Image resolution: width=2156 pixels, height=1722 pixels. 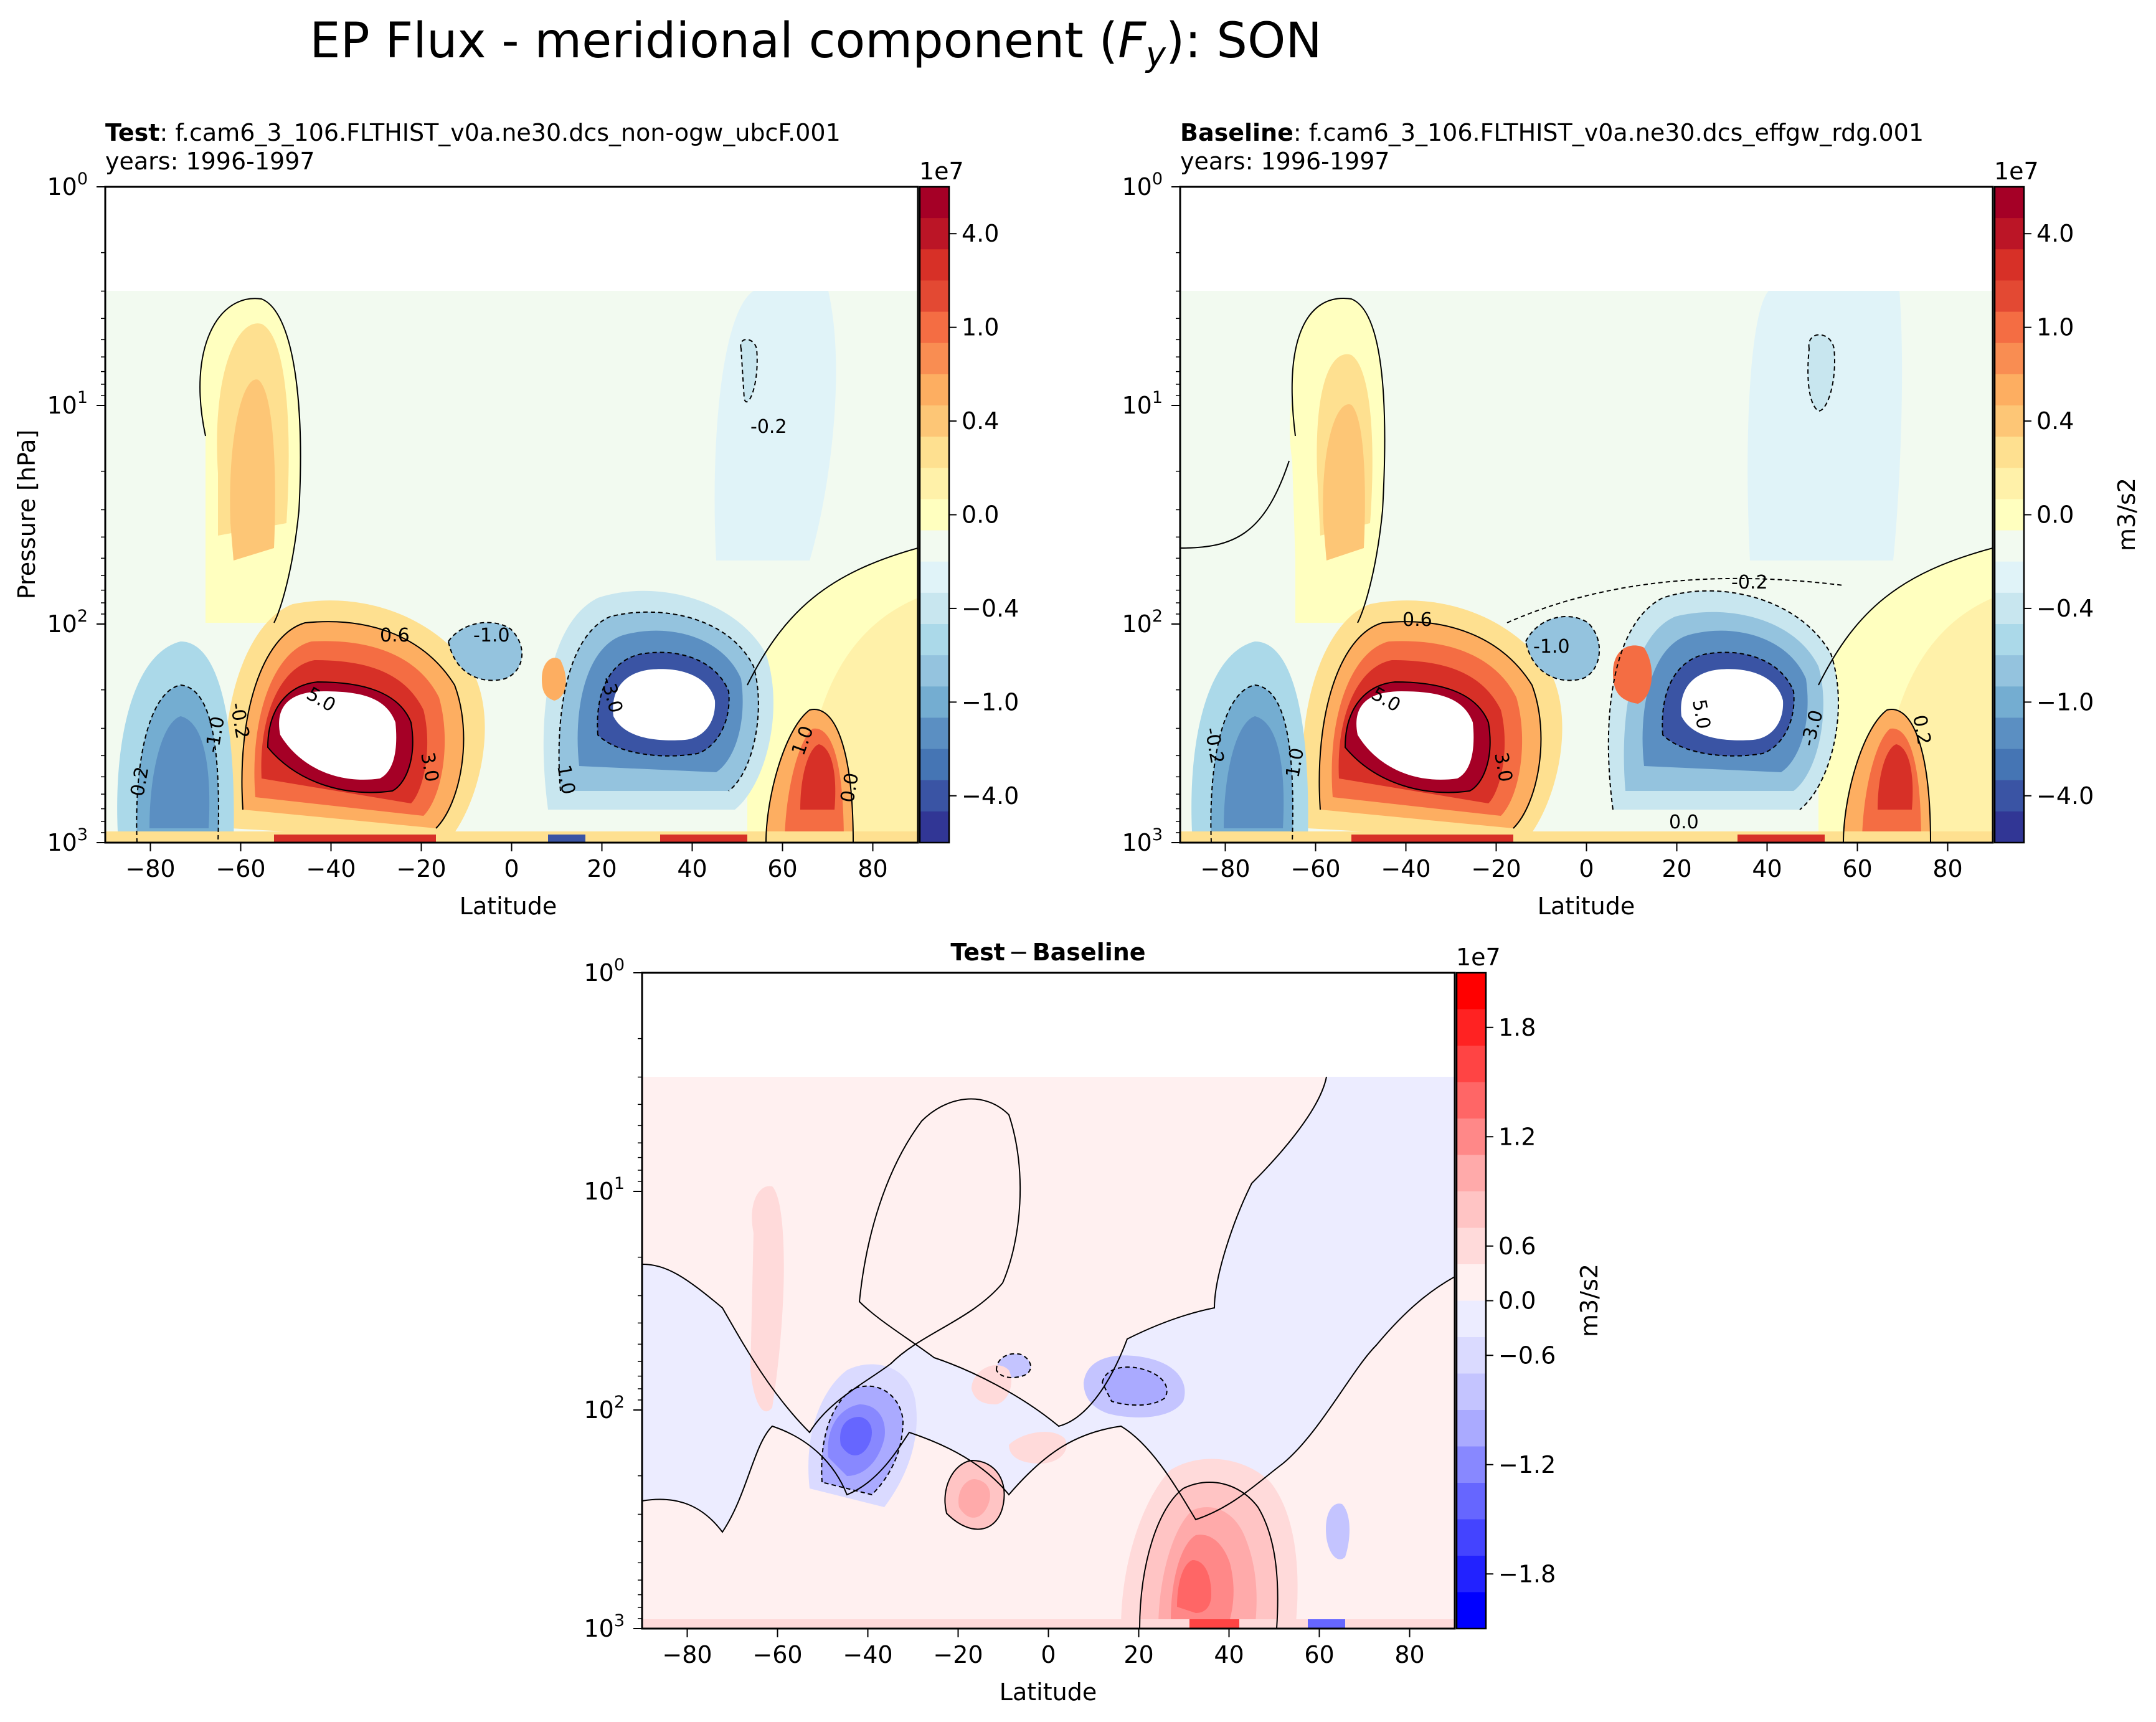 What do you see at coordinates (1517, 1136) in the screenshot?
I see `colorbar-tick-label: 1.2` at bounding box center [1517, 1136].